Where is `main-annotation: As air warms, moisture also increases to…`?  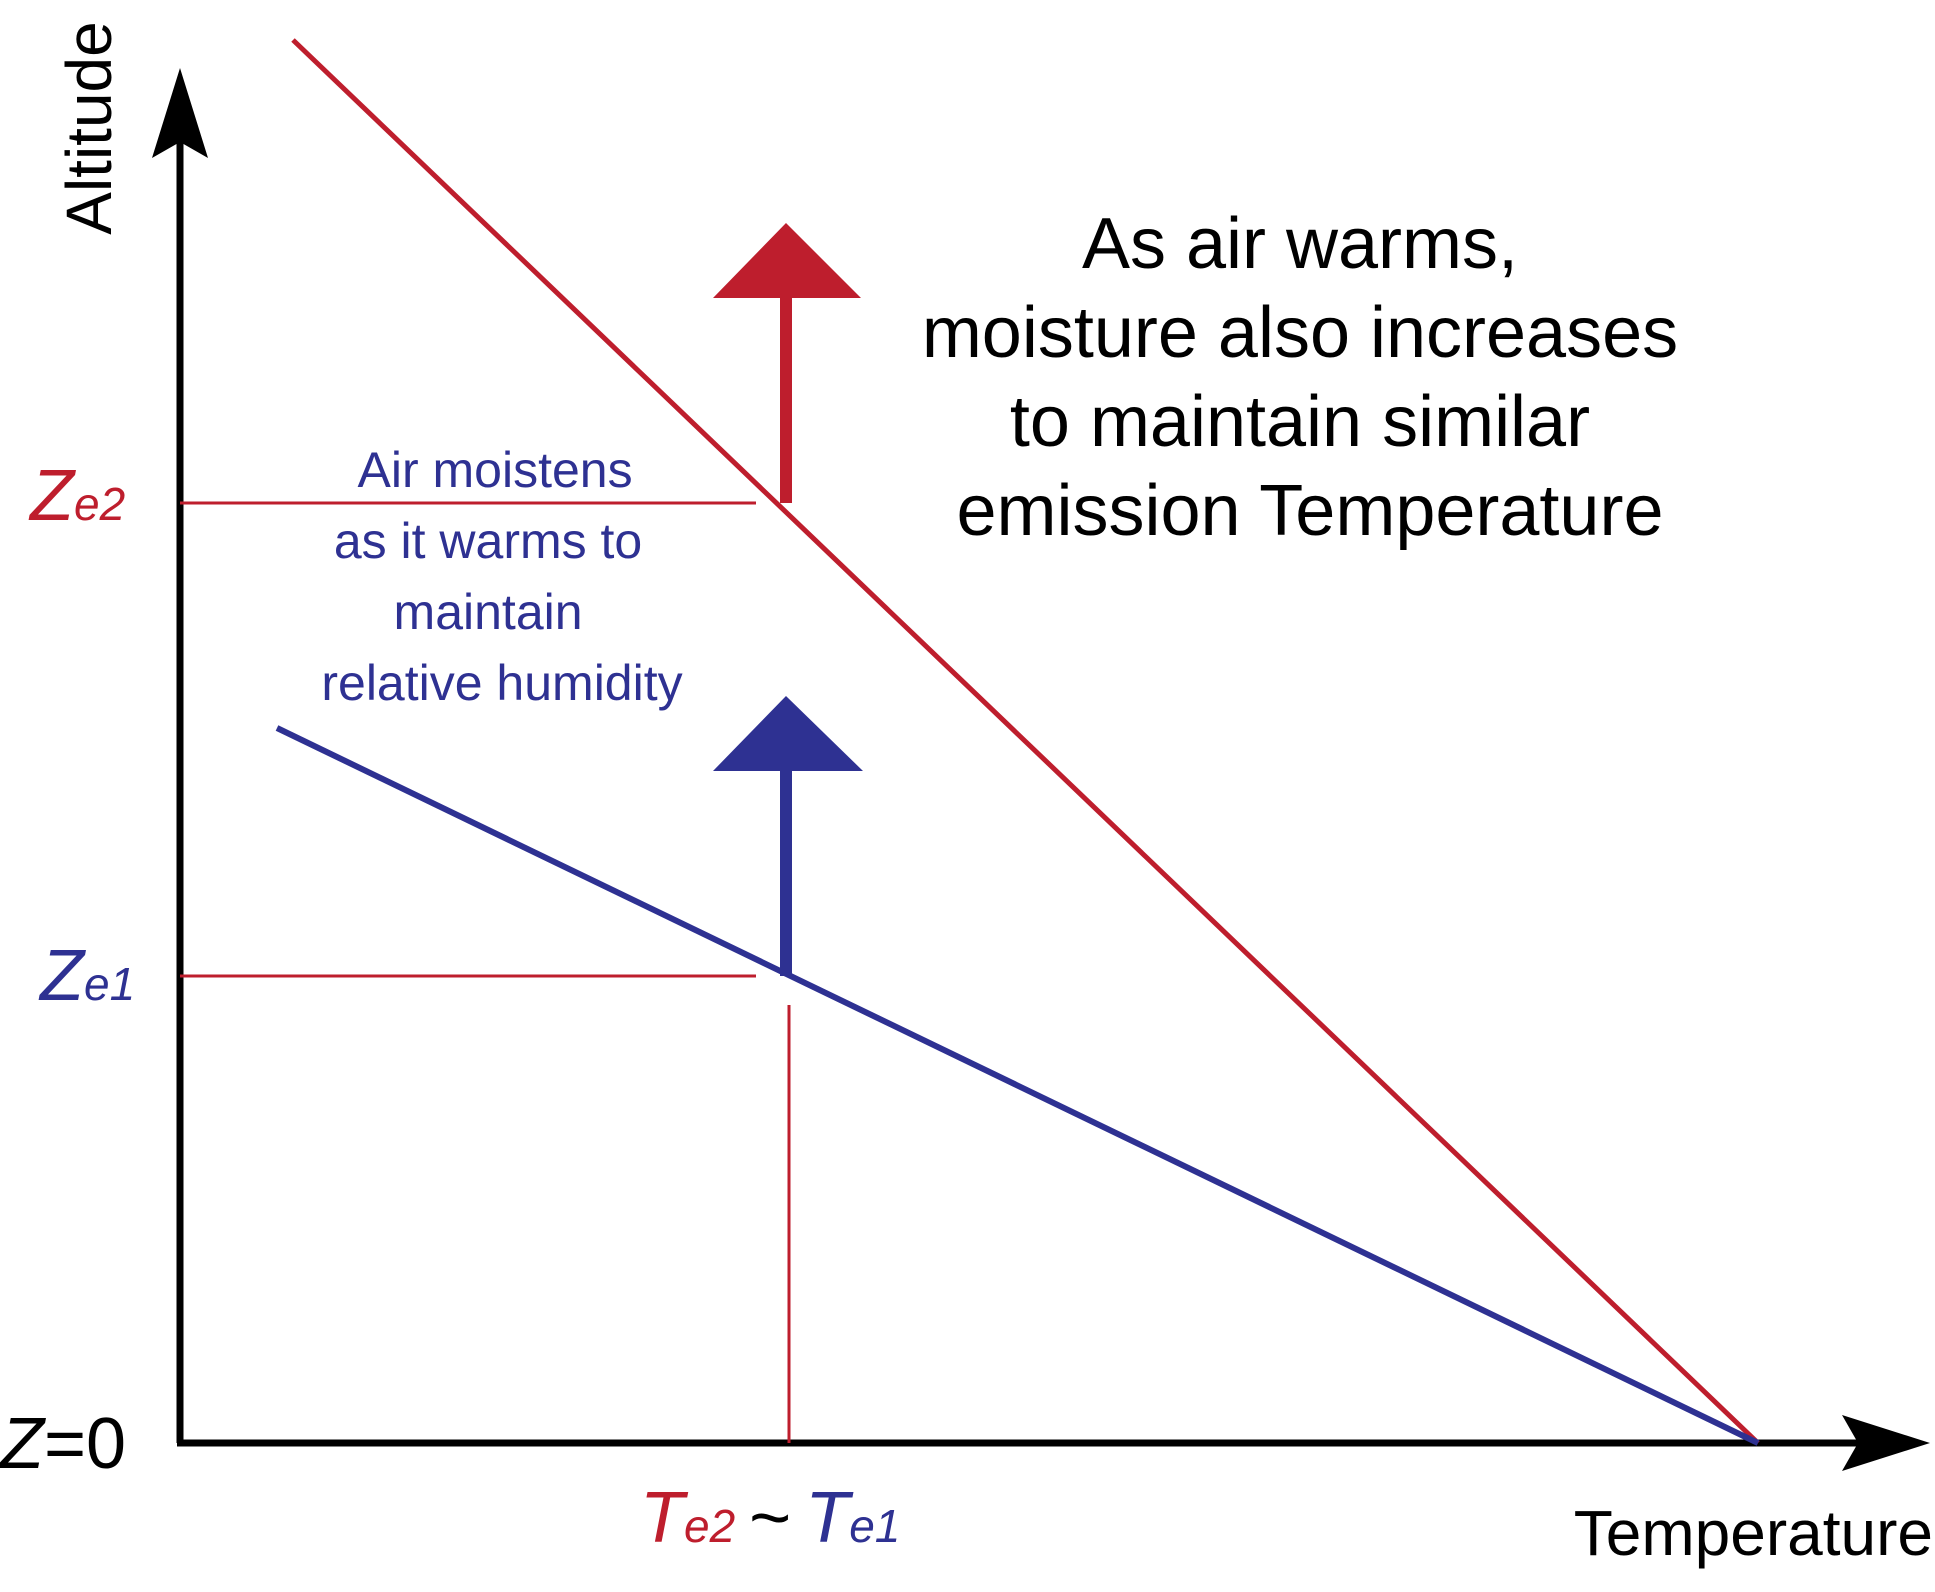
main-annotation: As air warms, moisture also increases to… is located at coordinates (1310, 377).